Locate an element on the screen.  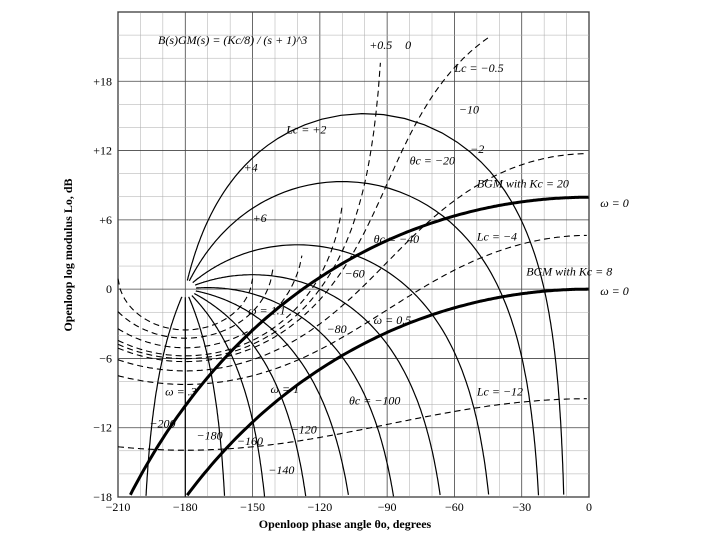
x-tick-label: −210 is located at coordinates (118, 507).